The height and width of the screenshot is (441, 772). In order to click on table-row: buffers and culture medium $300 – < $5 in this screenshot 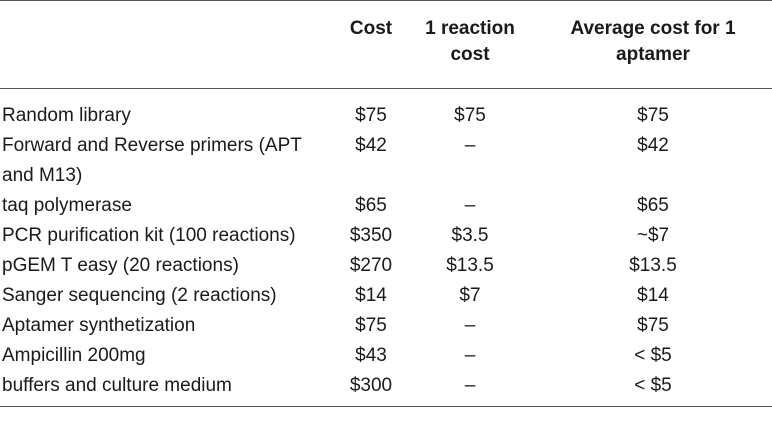, I will do `click(386, 389)`.